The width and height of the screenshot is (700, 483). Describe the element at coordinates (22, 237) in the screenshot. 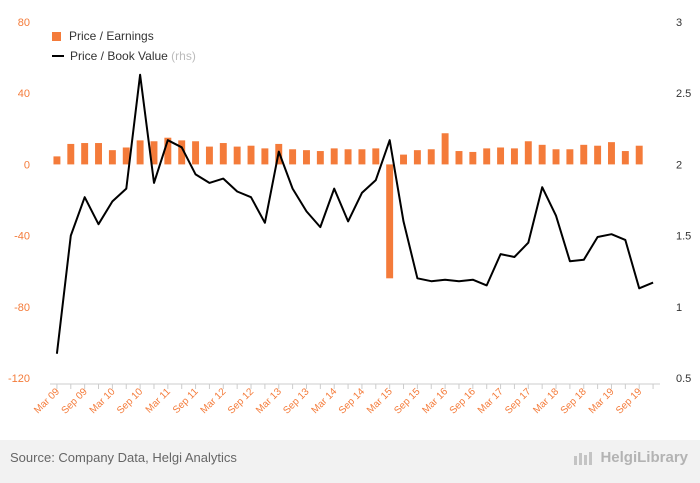

I see `y-left-tick-label: -40` at that location.